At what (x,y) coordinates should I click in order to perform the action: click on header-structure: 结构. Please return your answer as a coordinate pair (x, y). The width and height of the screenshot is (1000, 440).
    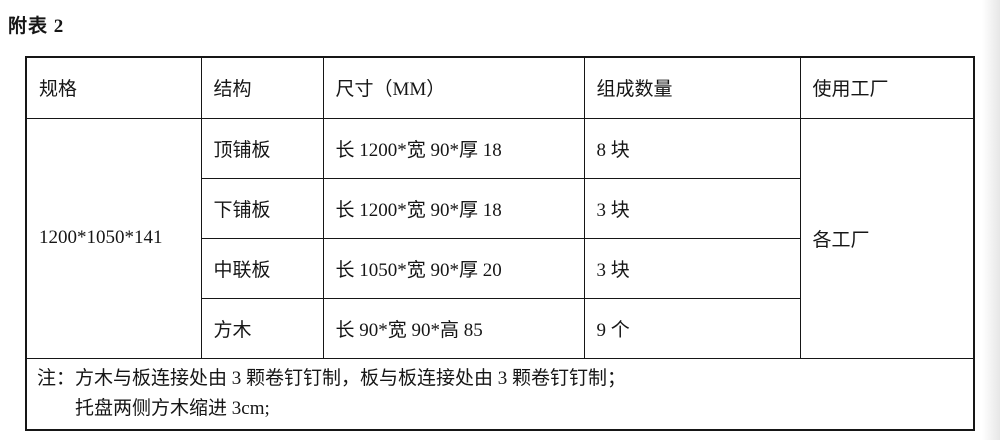
    Looking at the image, I should click on (262, 87).